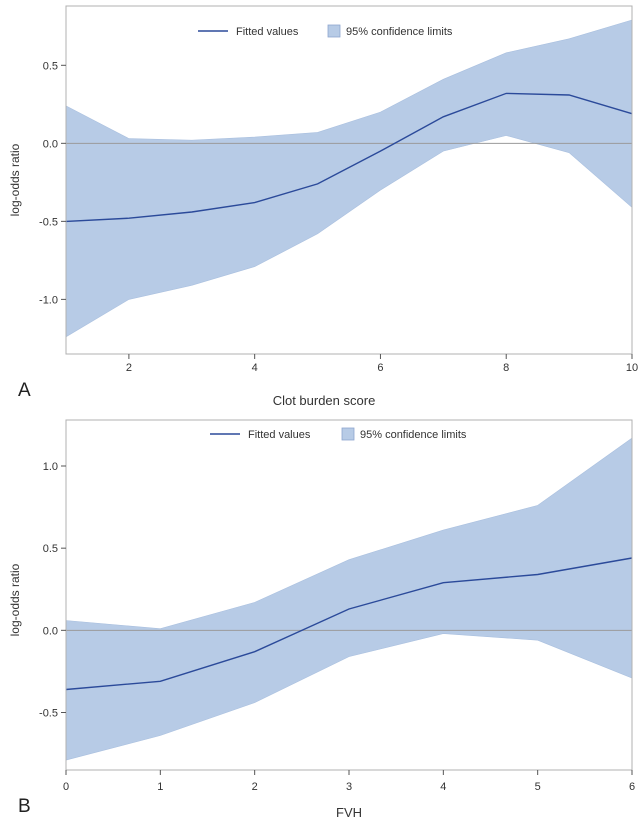 This screenshot has width=640, height=822. I want to click on x-tick-label: 1, so click(160, 787).